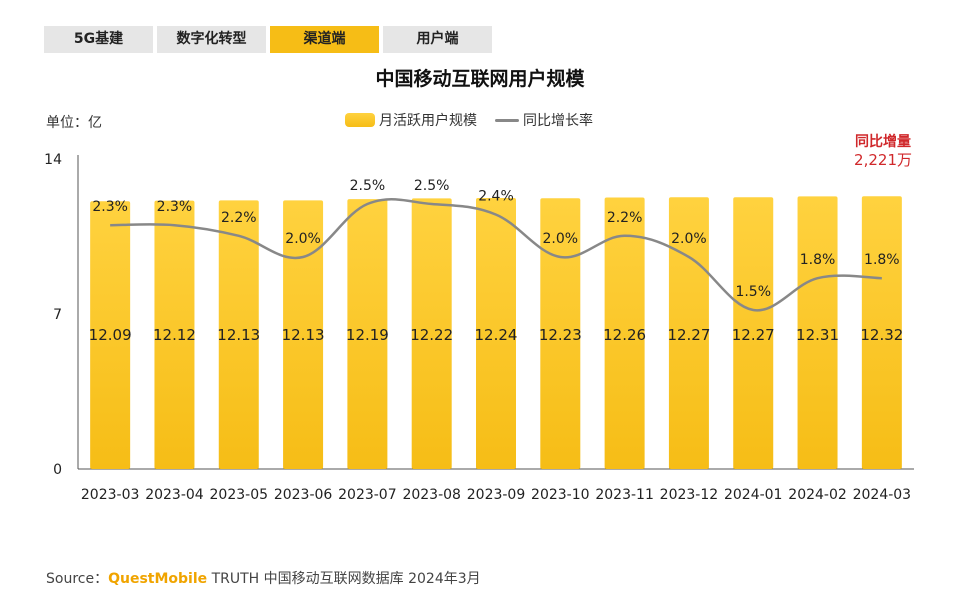  I want to click on chart-legend: 月活跃用户规模 同比增长率, so click(469, 120).